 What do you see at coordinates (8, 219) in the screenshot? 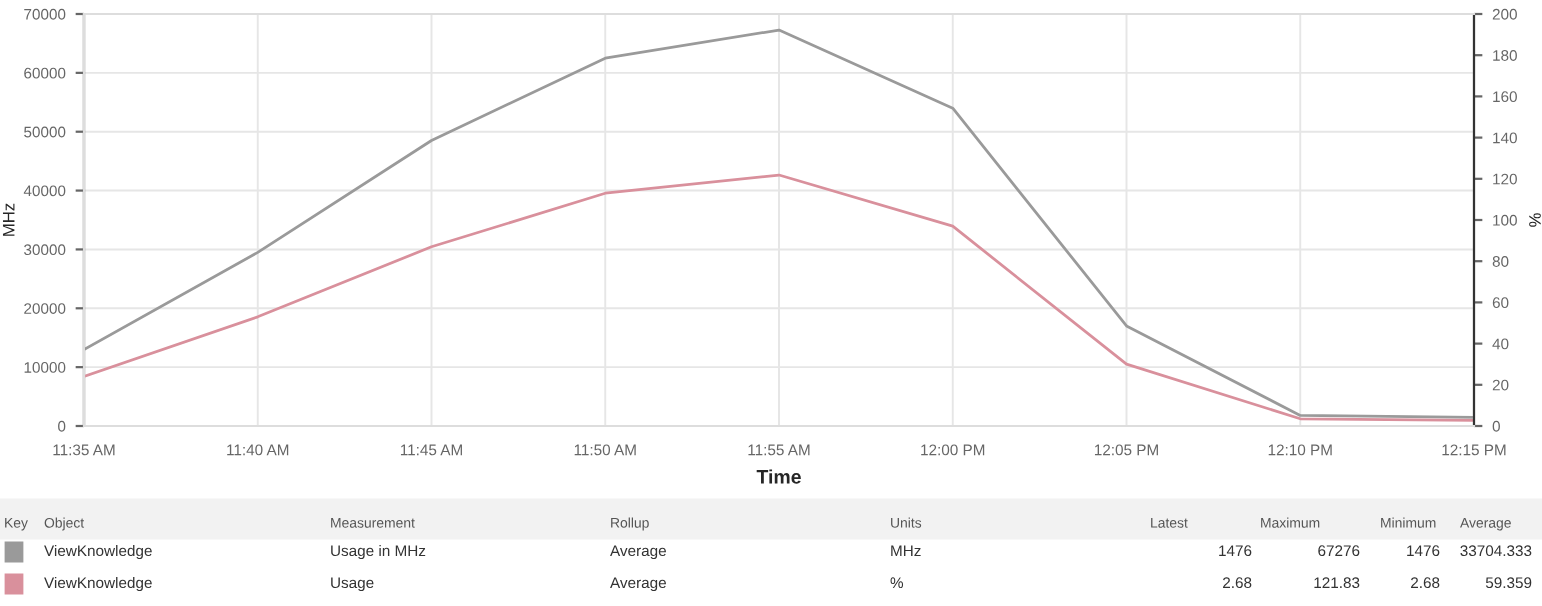
I see `y-axis-title: MHz` at bounding box center [8, 219].